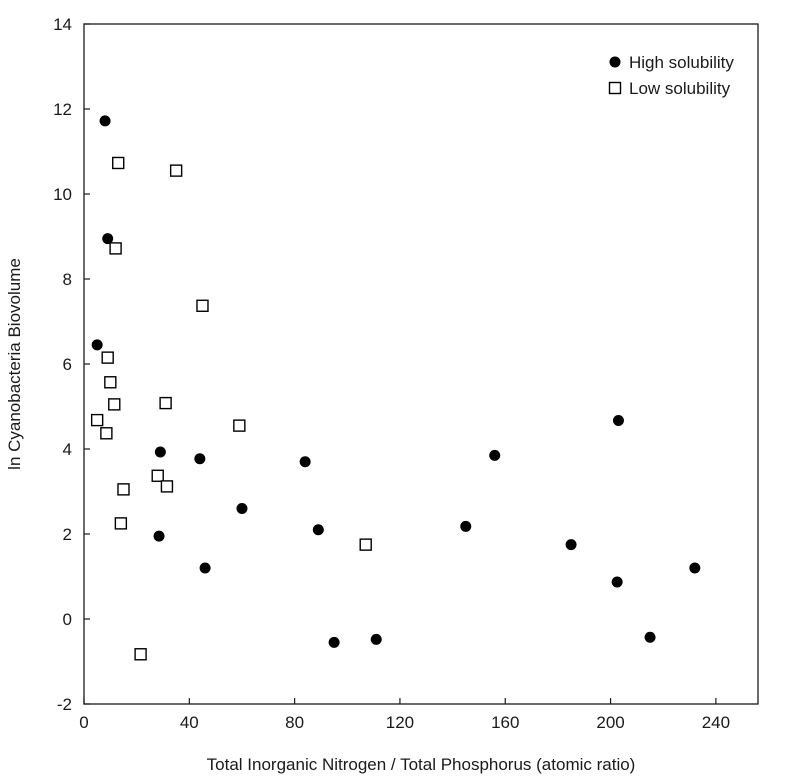 Image resolution: width=786 pixels, height=778 pixels. What do you see at coordinates (83, 722) in the screenshot?
I see `x-tick-label: 0` at bounding box center [83, 722].